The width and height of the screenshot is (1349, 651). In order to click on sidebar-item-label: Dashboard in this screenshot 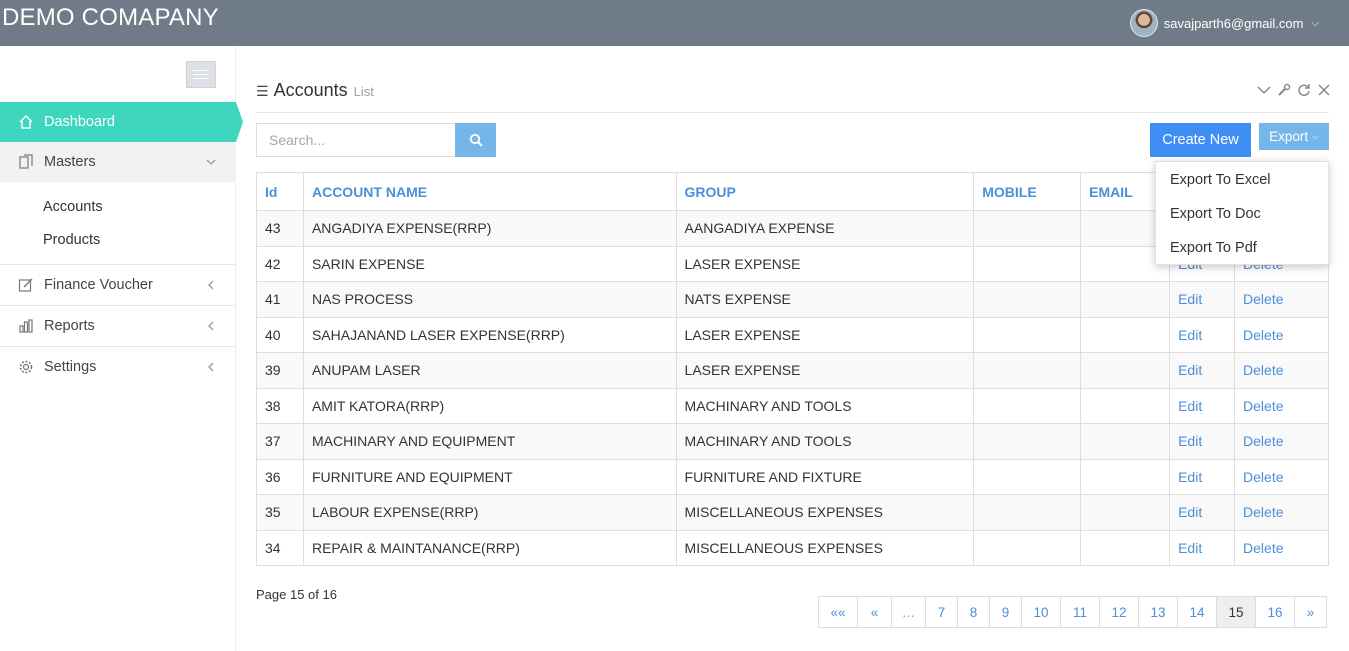, I will do `click(79, 122)`.